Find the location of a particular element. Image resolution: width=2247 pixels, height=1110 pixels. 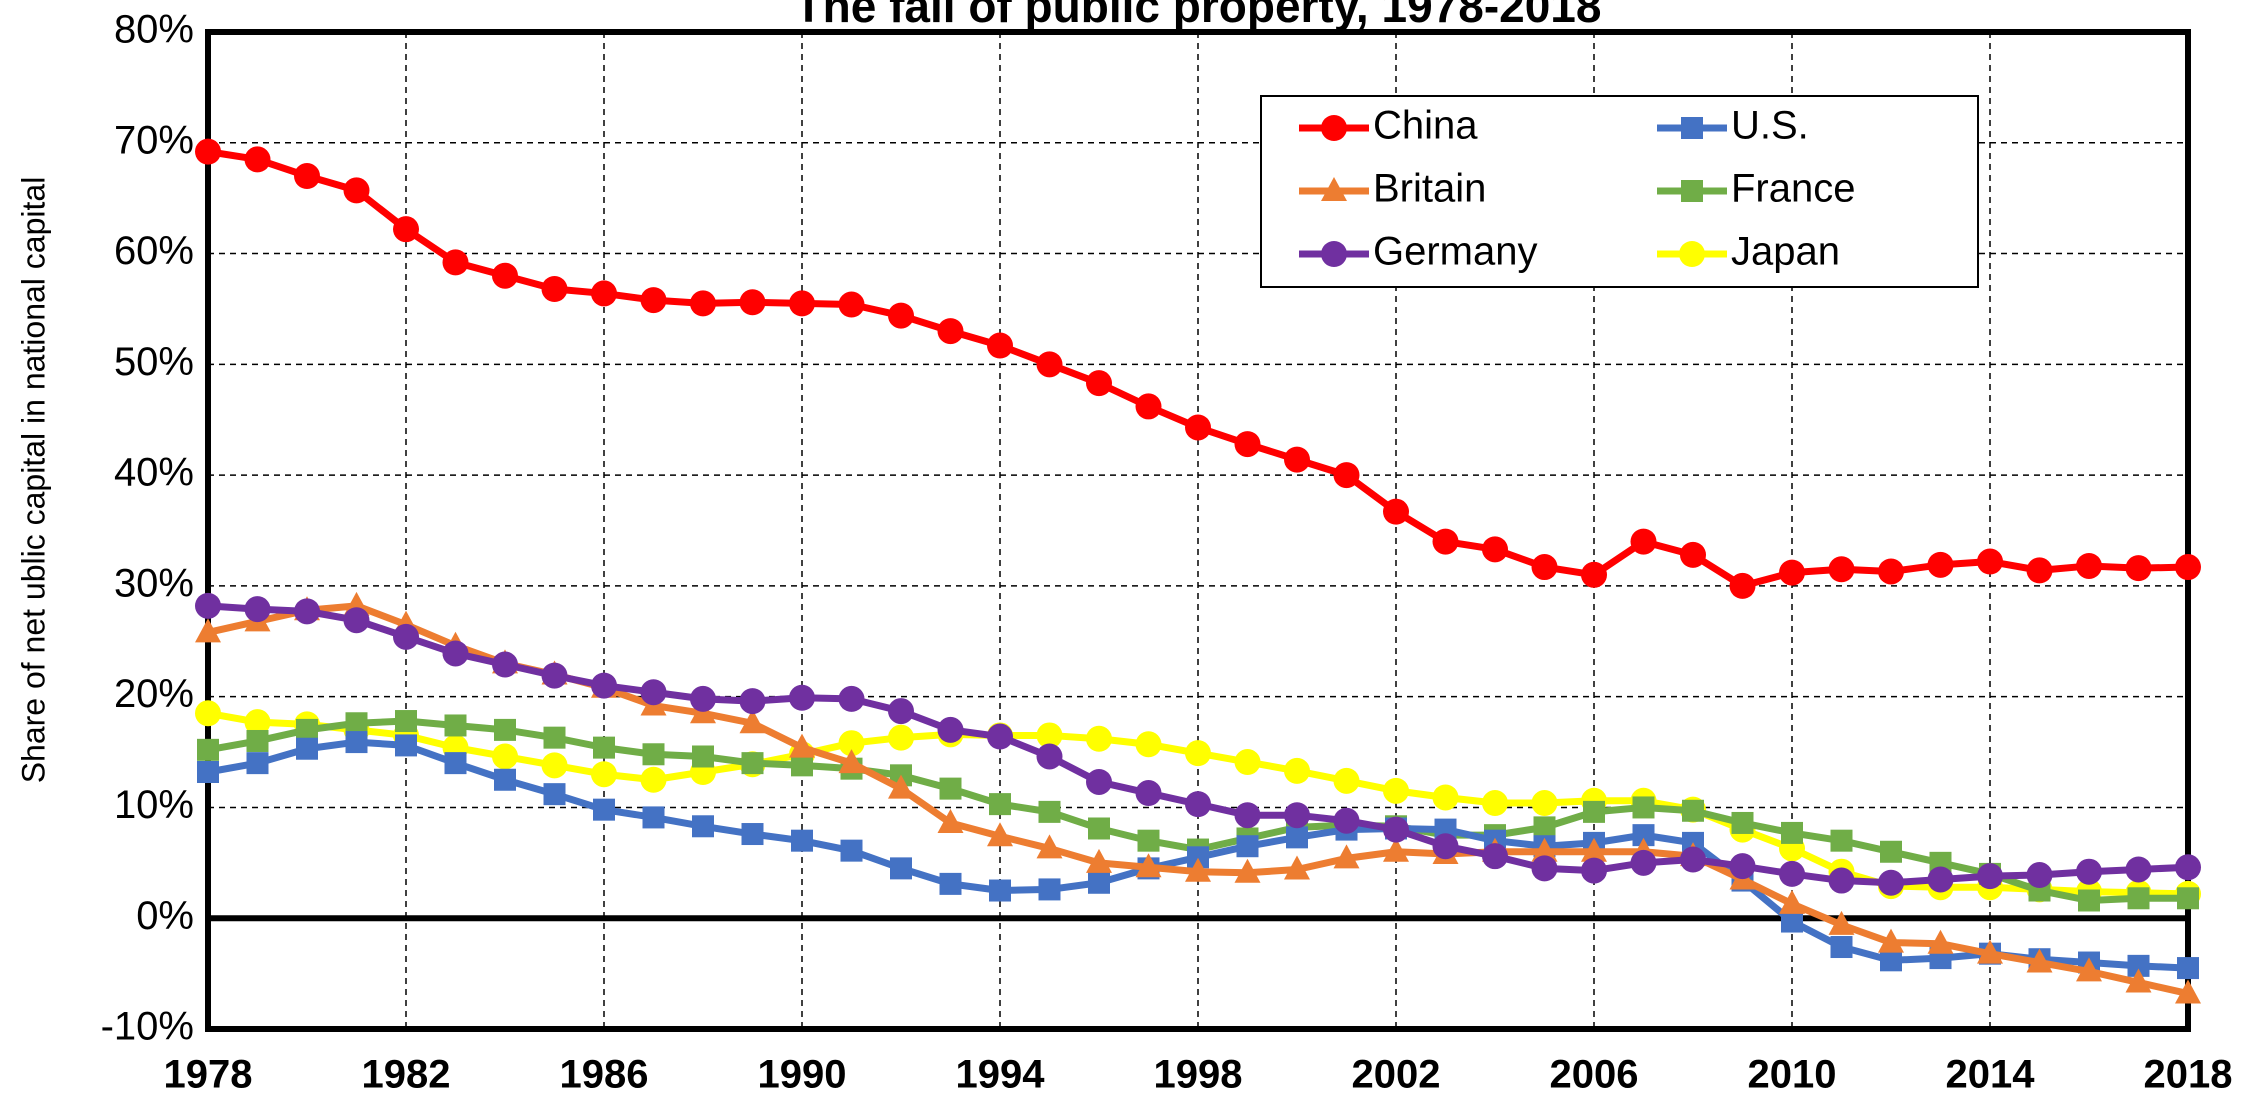

legend-label: Britain is located at coordinates (1429, 189).